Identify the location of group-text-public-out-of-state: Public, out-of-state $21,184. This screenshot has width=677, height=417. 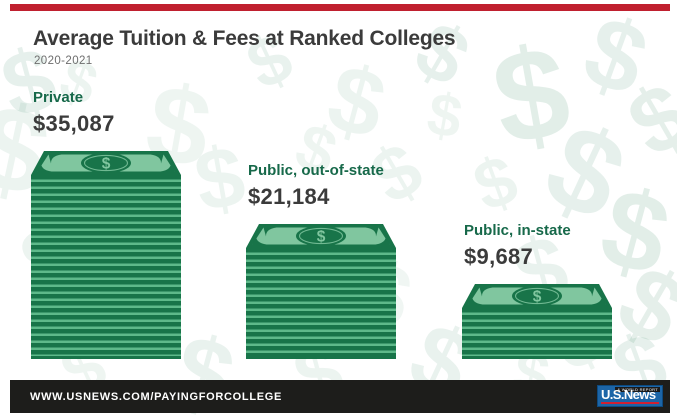
(363, 186).